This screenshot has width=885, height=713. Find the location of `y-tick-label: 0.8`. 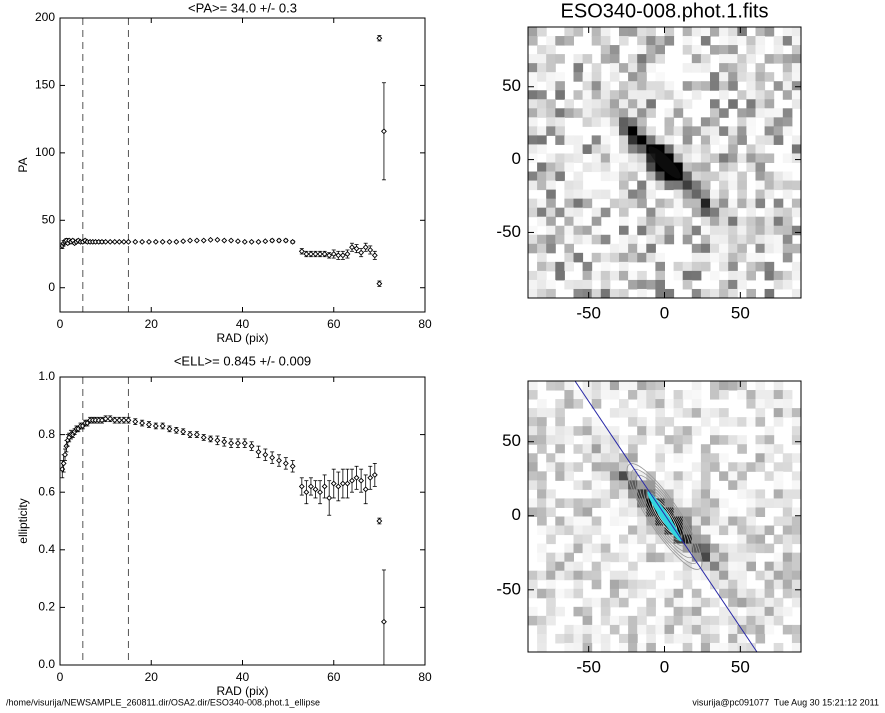

y-tick-label: 0.8 is located at coordinates (46, 434).